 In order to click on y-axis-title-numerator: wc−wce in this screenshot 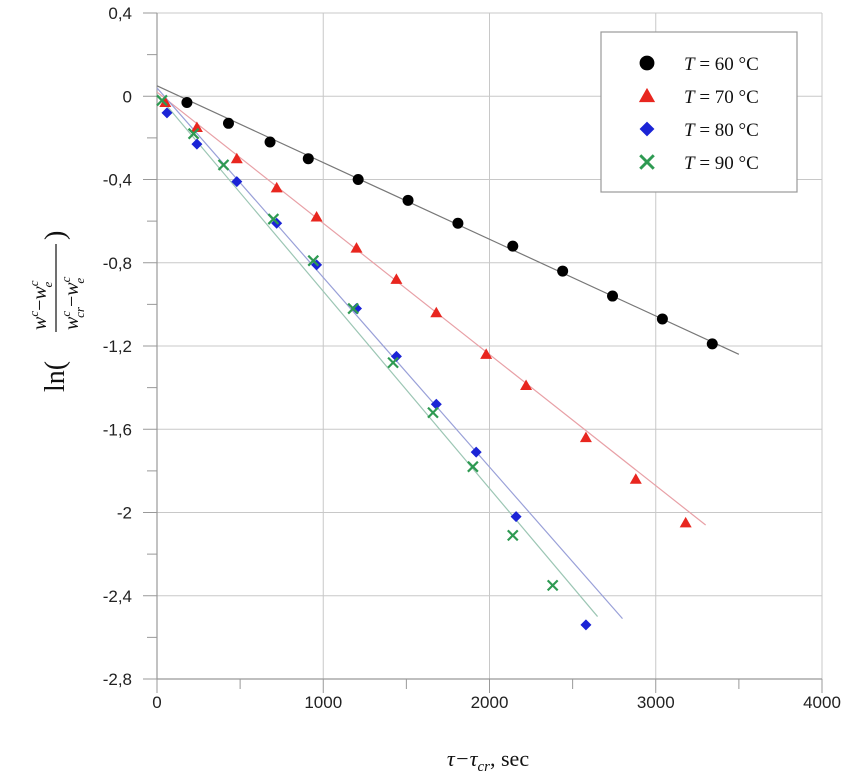, I will do `click(40, 305)`.